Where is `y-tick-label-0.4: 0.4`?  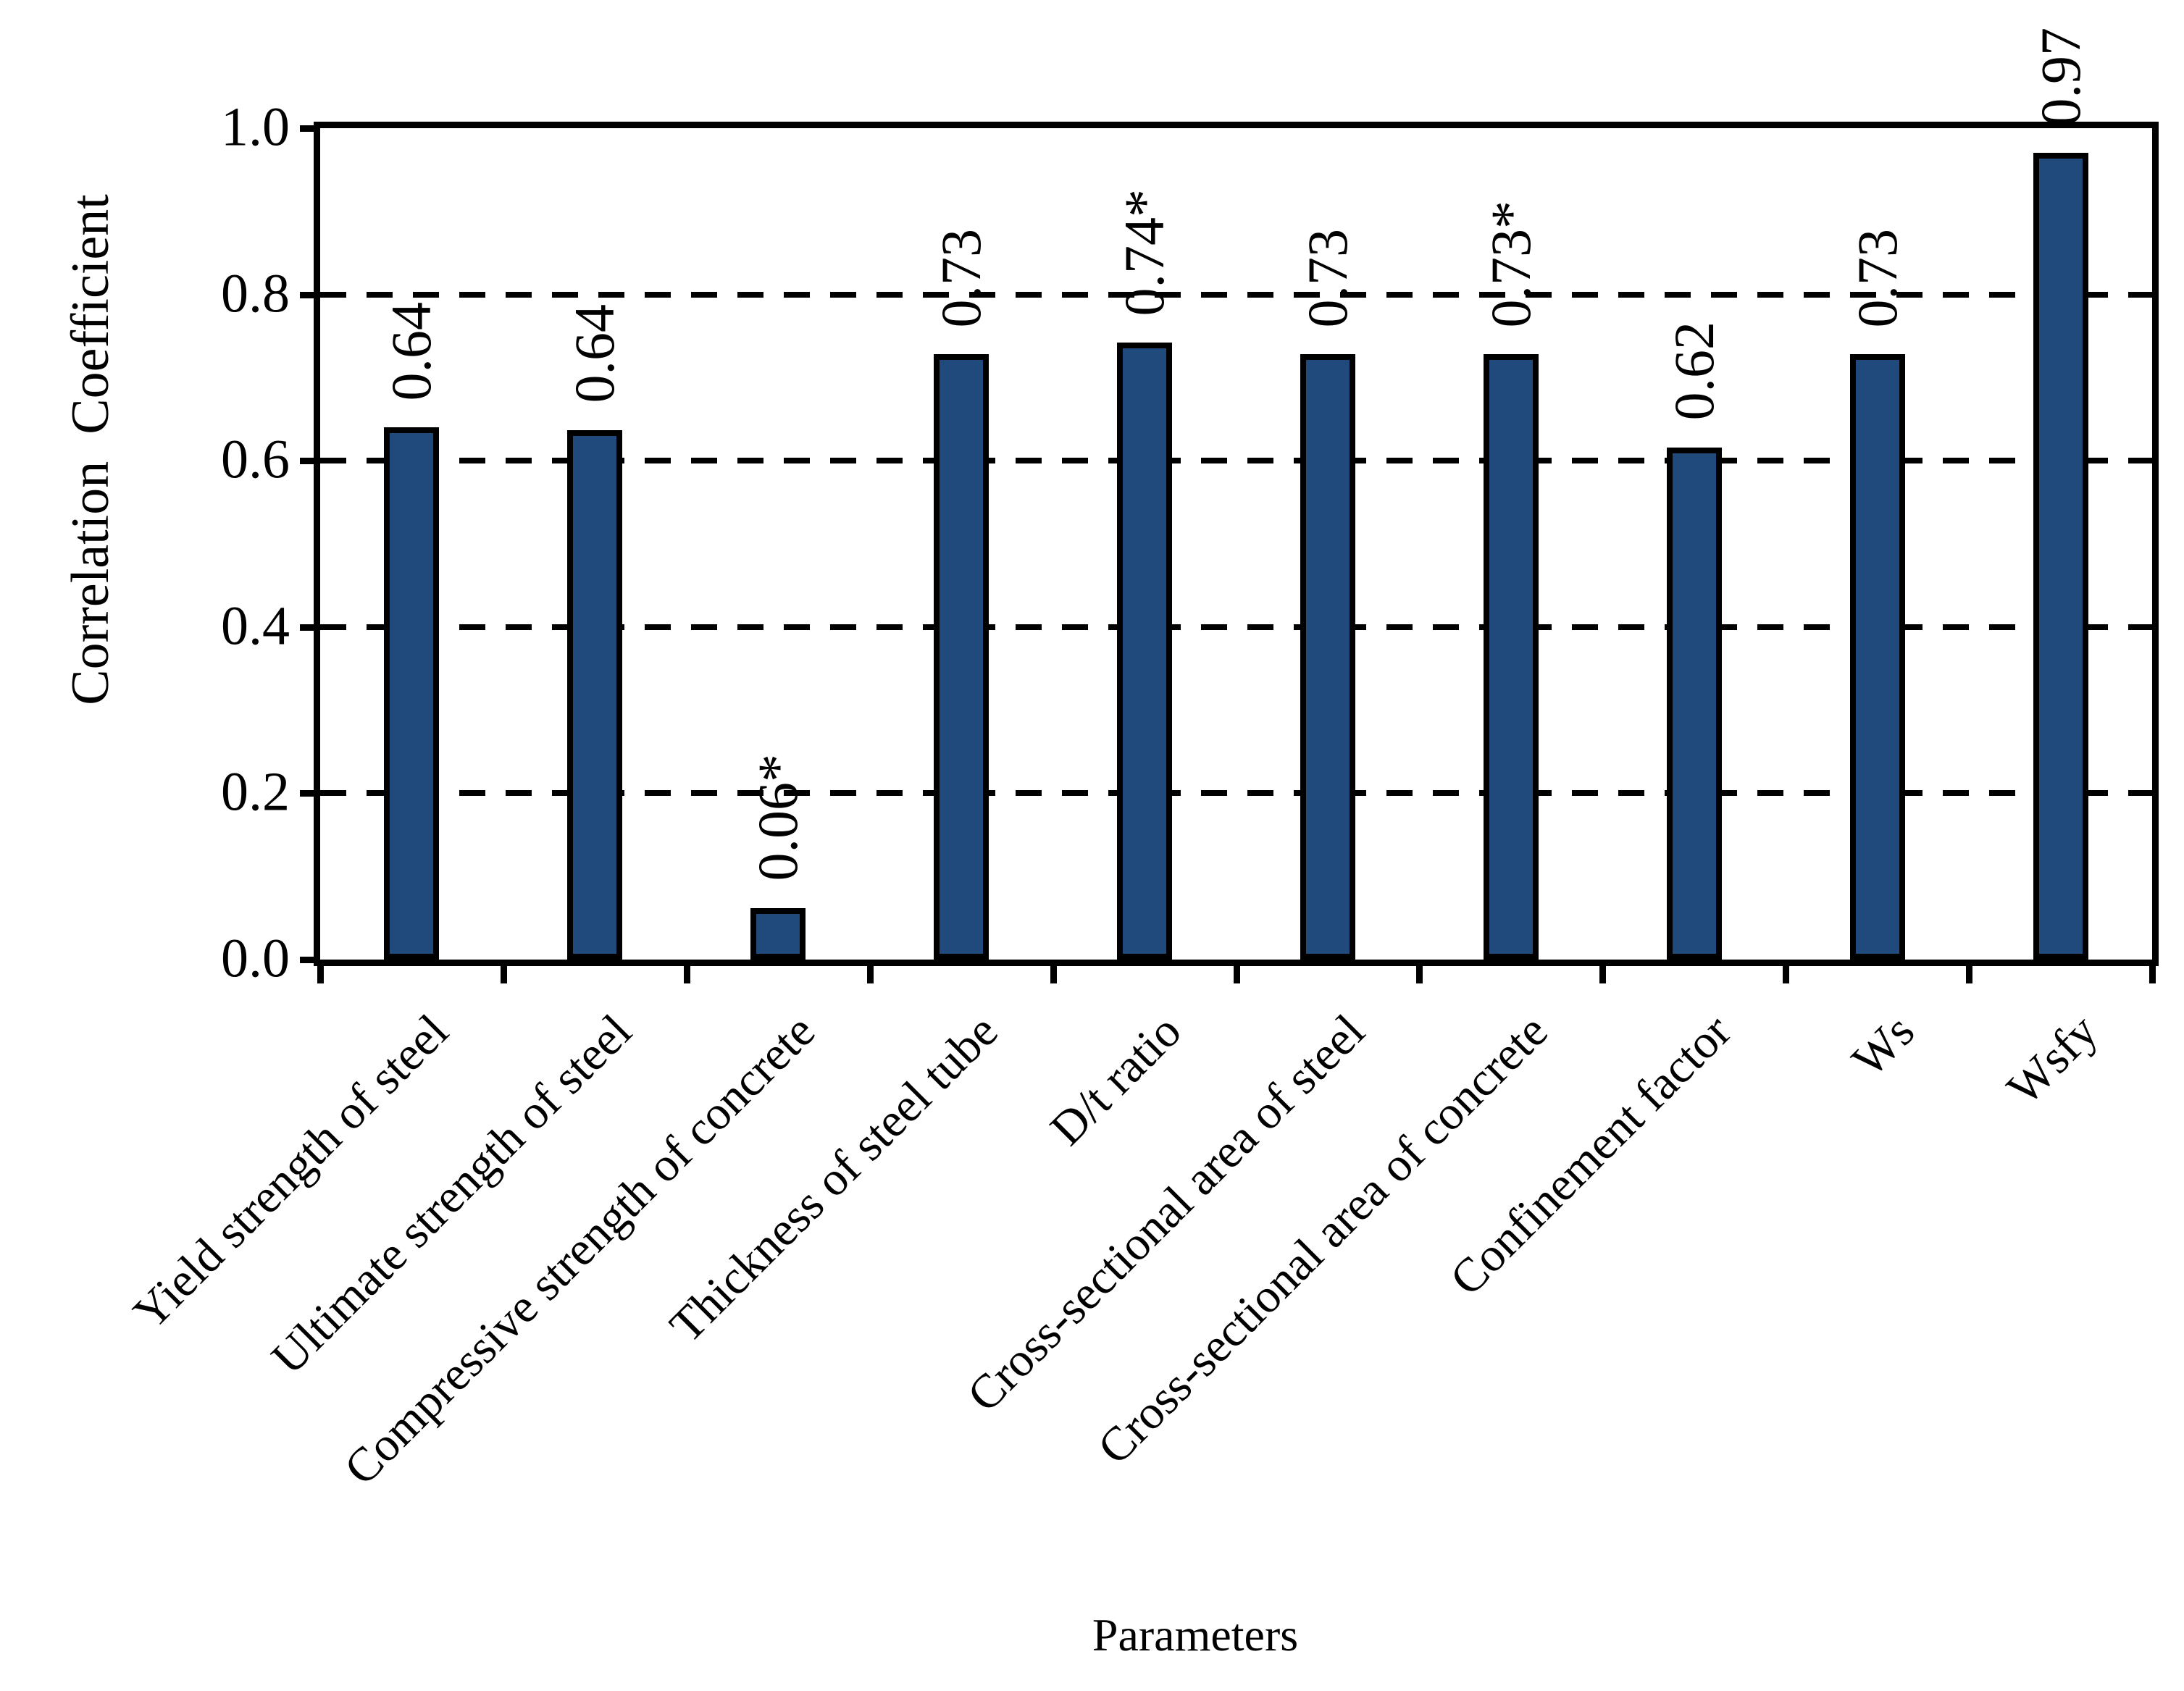
y-tick-label-0.4: 0.4 is located at coordinates (255, 626).